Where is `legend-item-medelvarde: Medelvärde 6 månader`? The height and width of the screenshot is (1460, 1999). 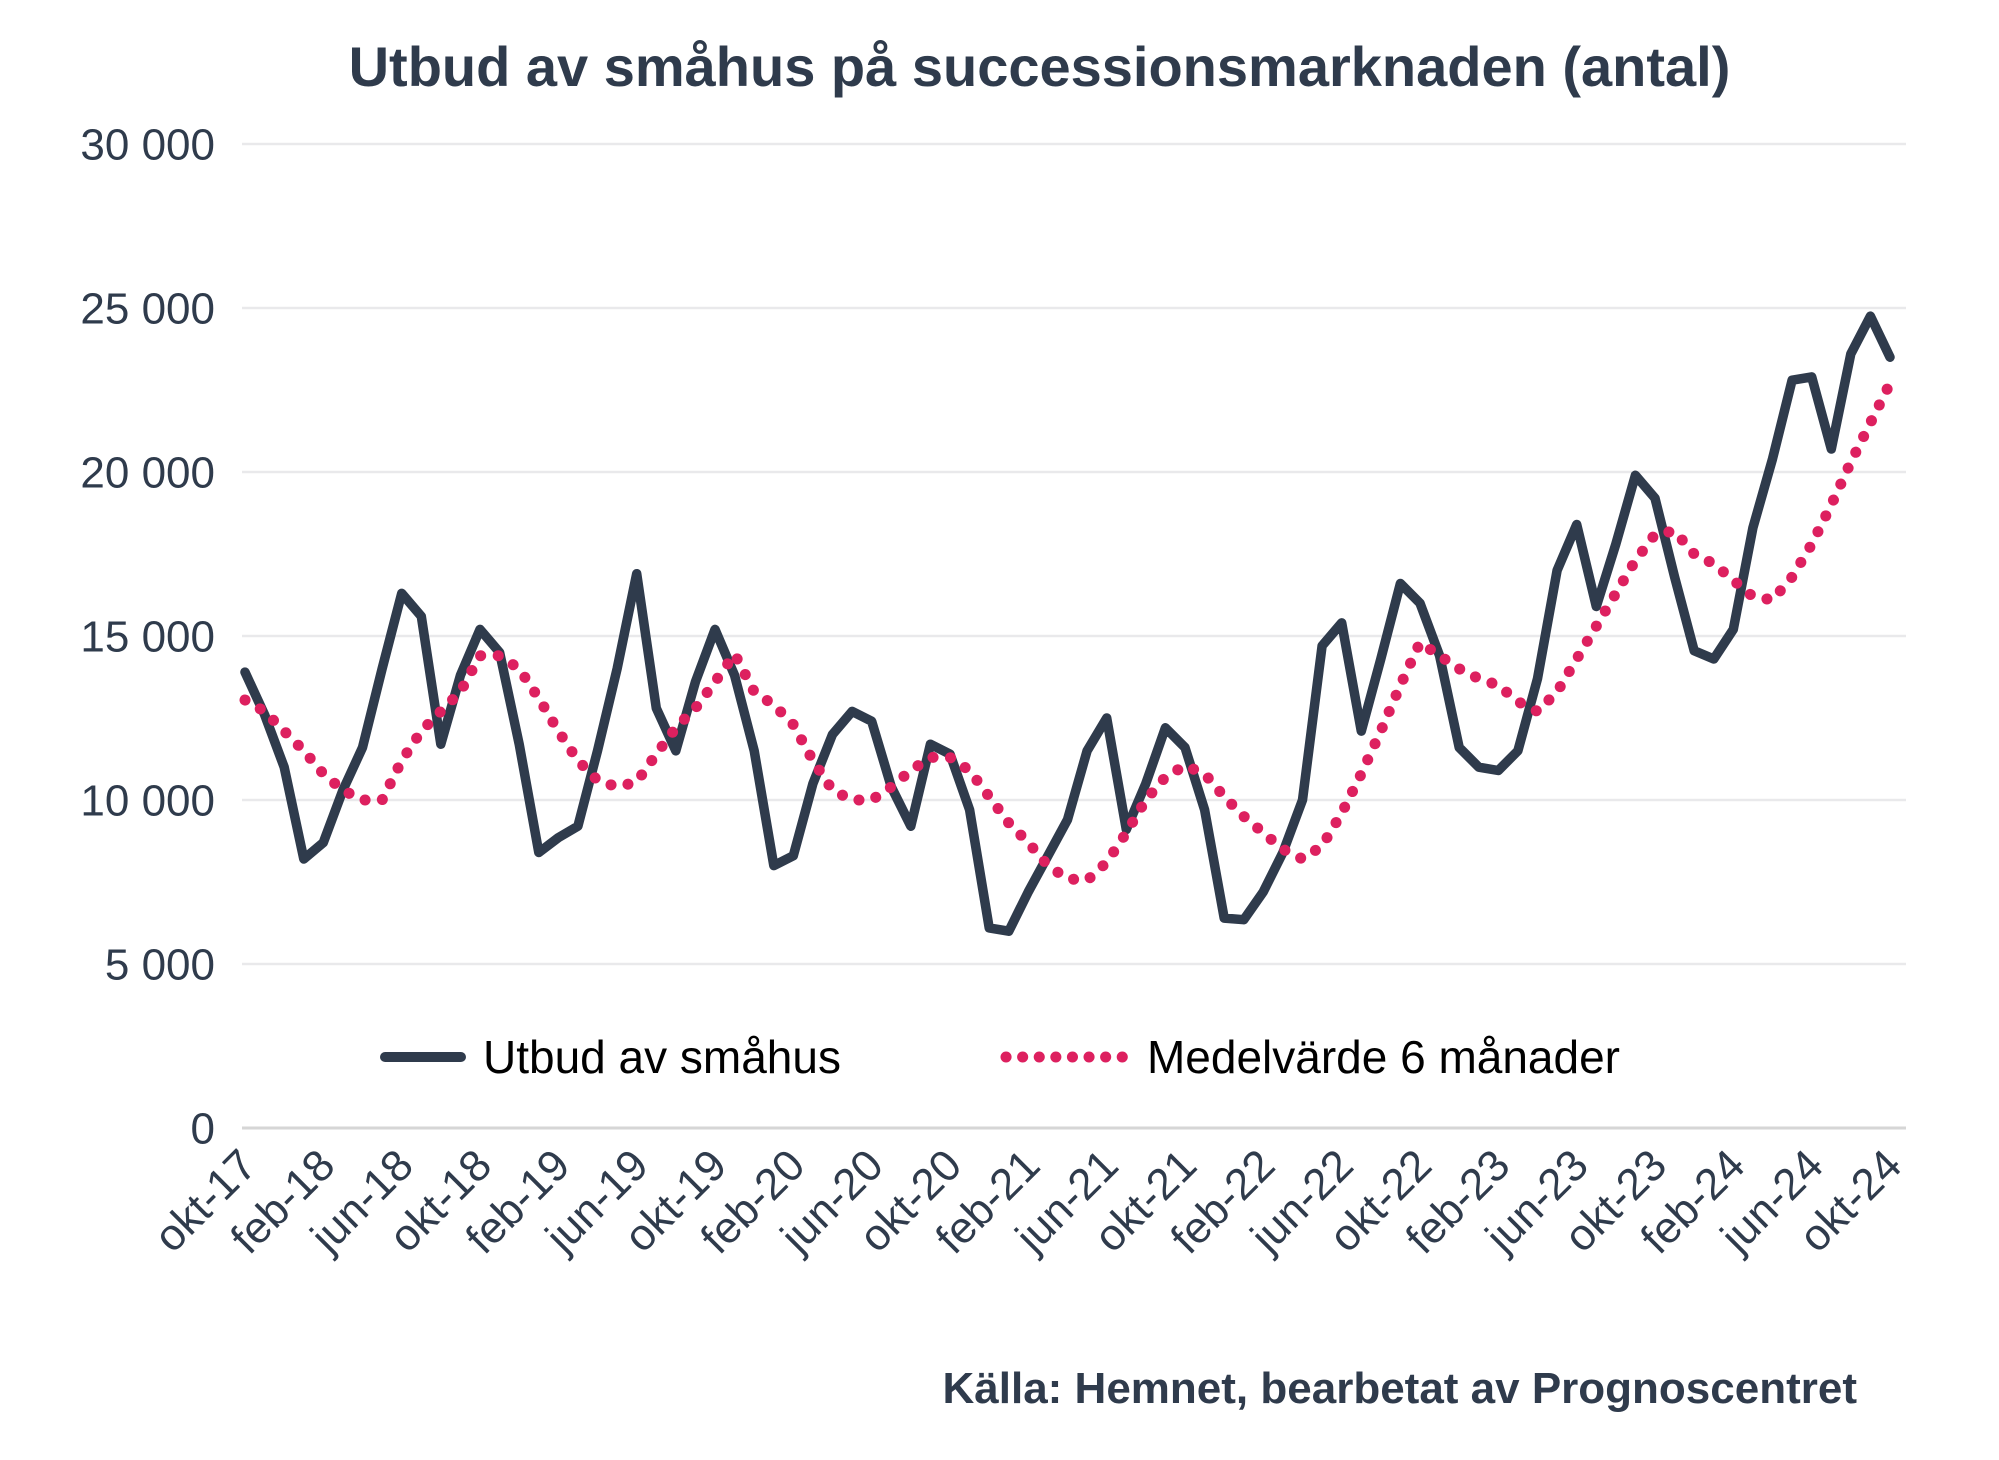
legend-item-medelvarde: Medelvärde 6 månader is located at coordinates (1309, 1057).